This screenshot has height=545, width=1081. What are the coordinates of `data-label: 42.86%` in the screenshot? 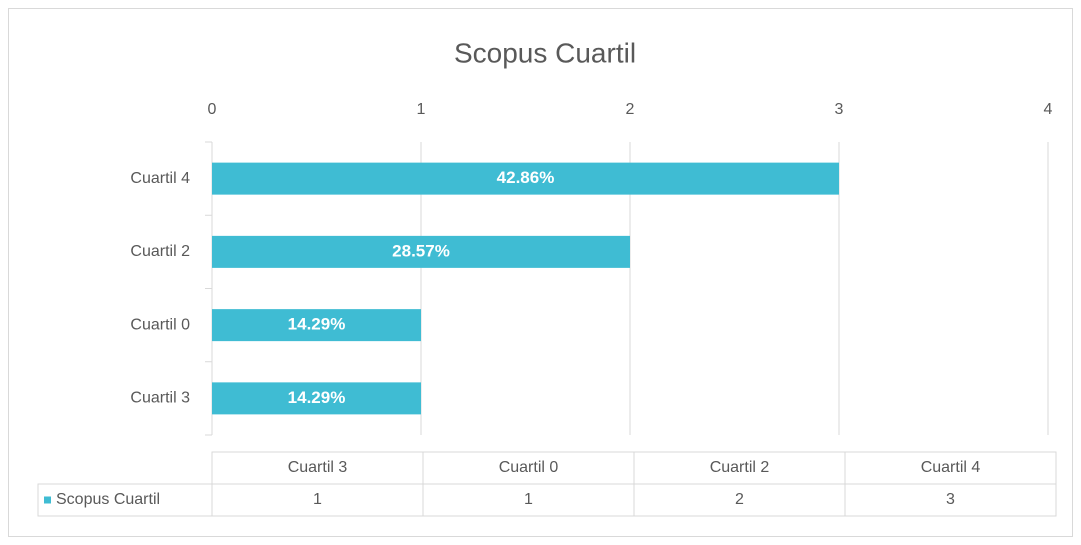 It's located at (526, 177).